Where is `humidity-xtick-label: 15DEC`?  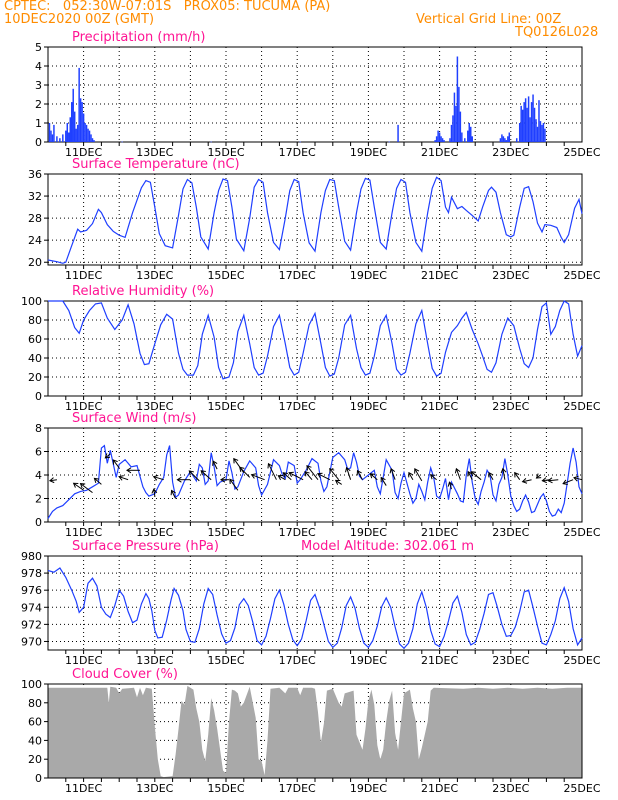
humidity-xtick-label: 15DEC is located at coordinates (225, 406).